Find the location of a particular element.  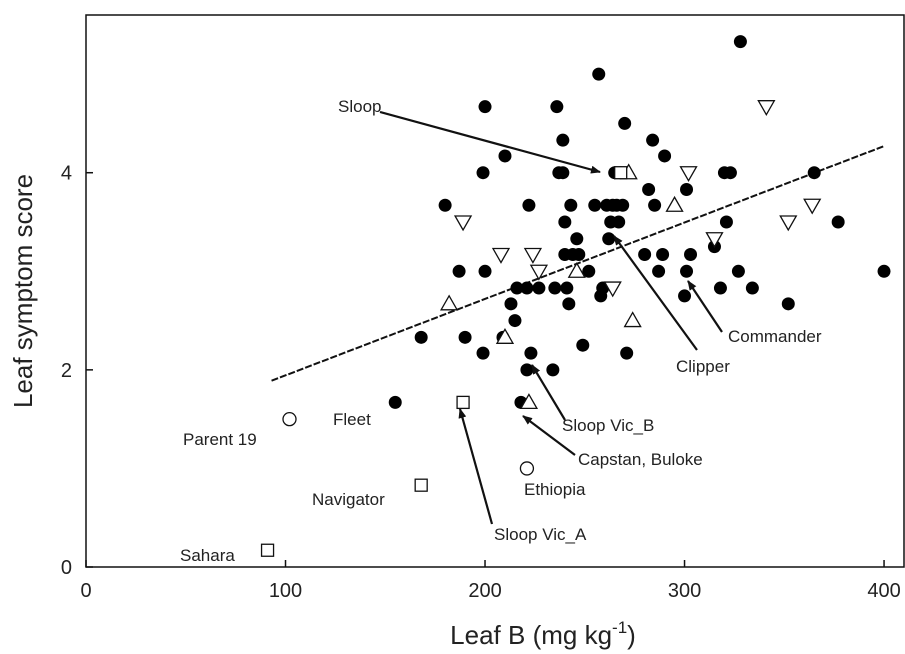

x-axis-title-sup: -1 is located at coordinates (619, 627).